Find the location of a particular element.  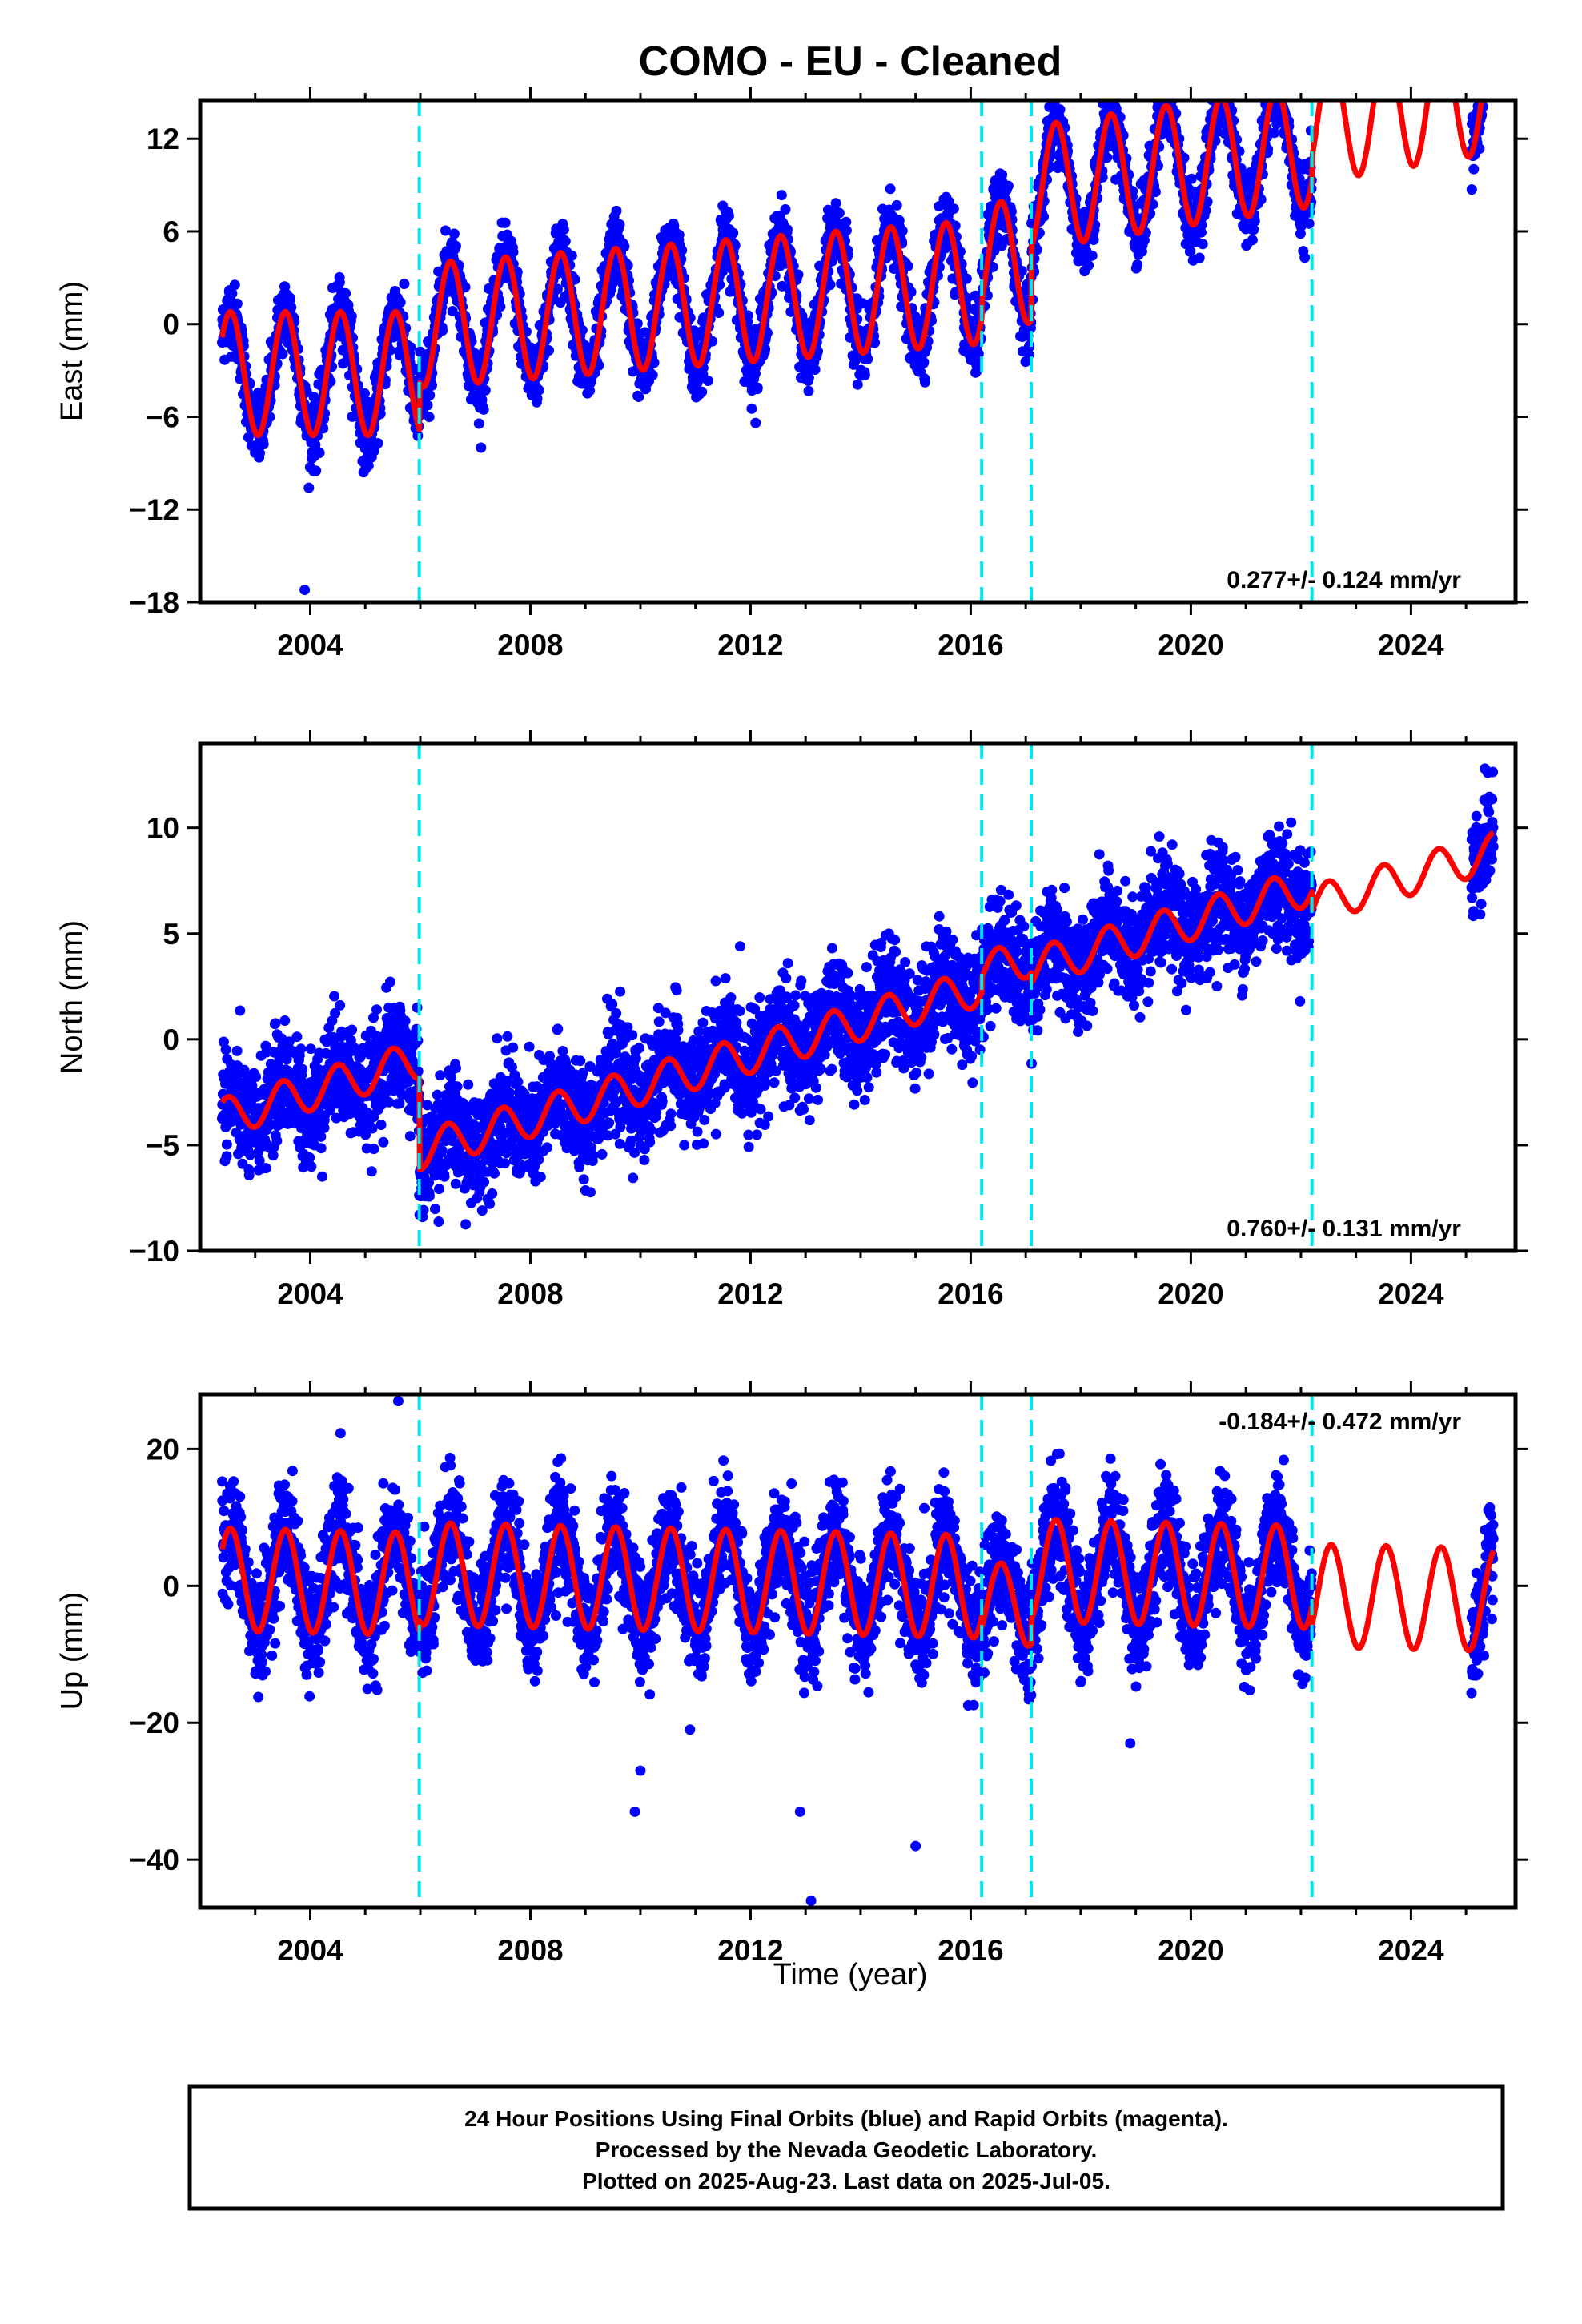

x-tick-label: 2008 is located at coordinates (530, 645).